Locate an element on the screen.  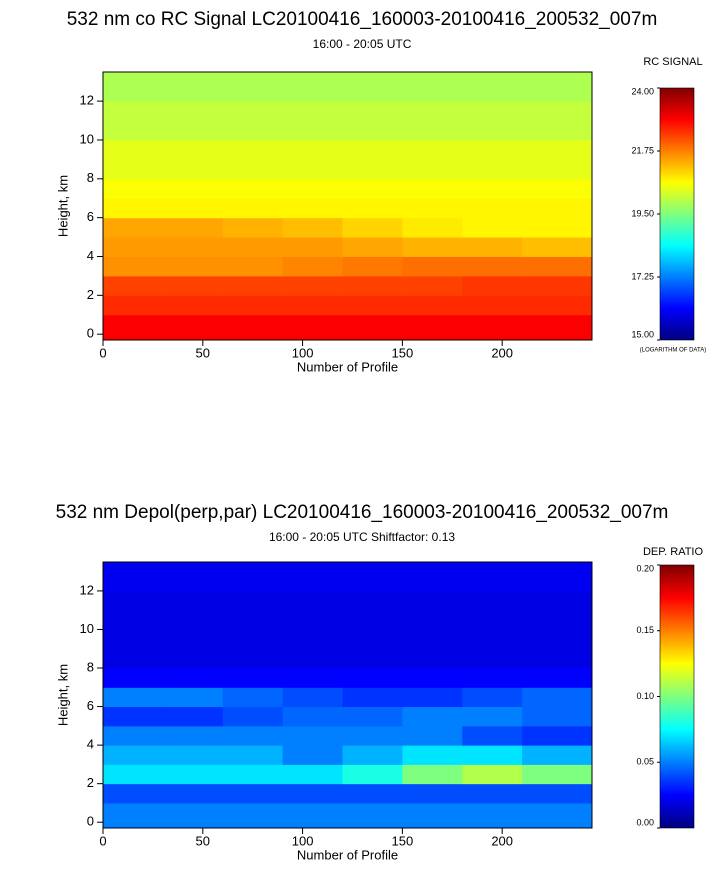
colorbar-title: RC SIGNAL is located at coordinates (672, 62).